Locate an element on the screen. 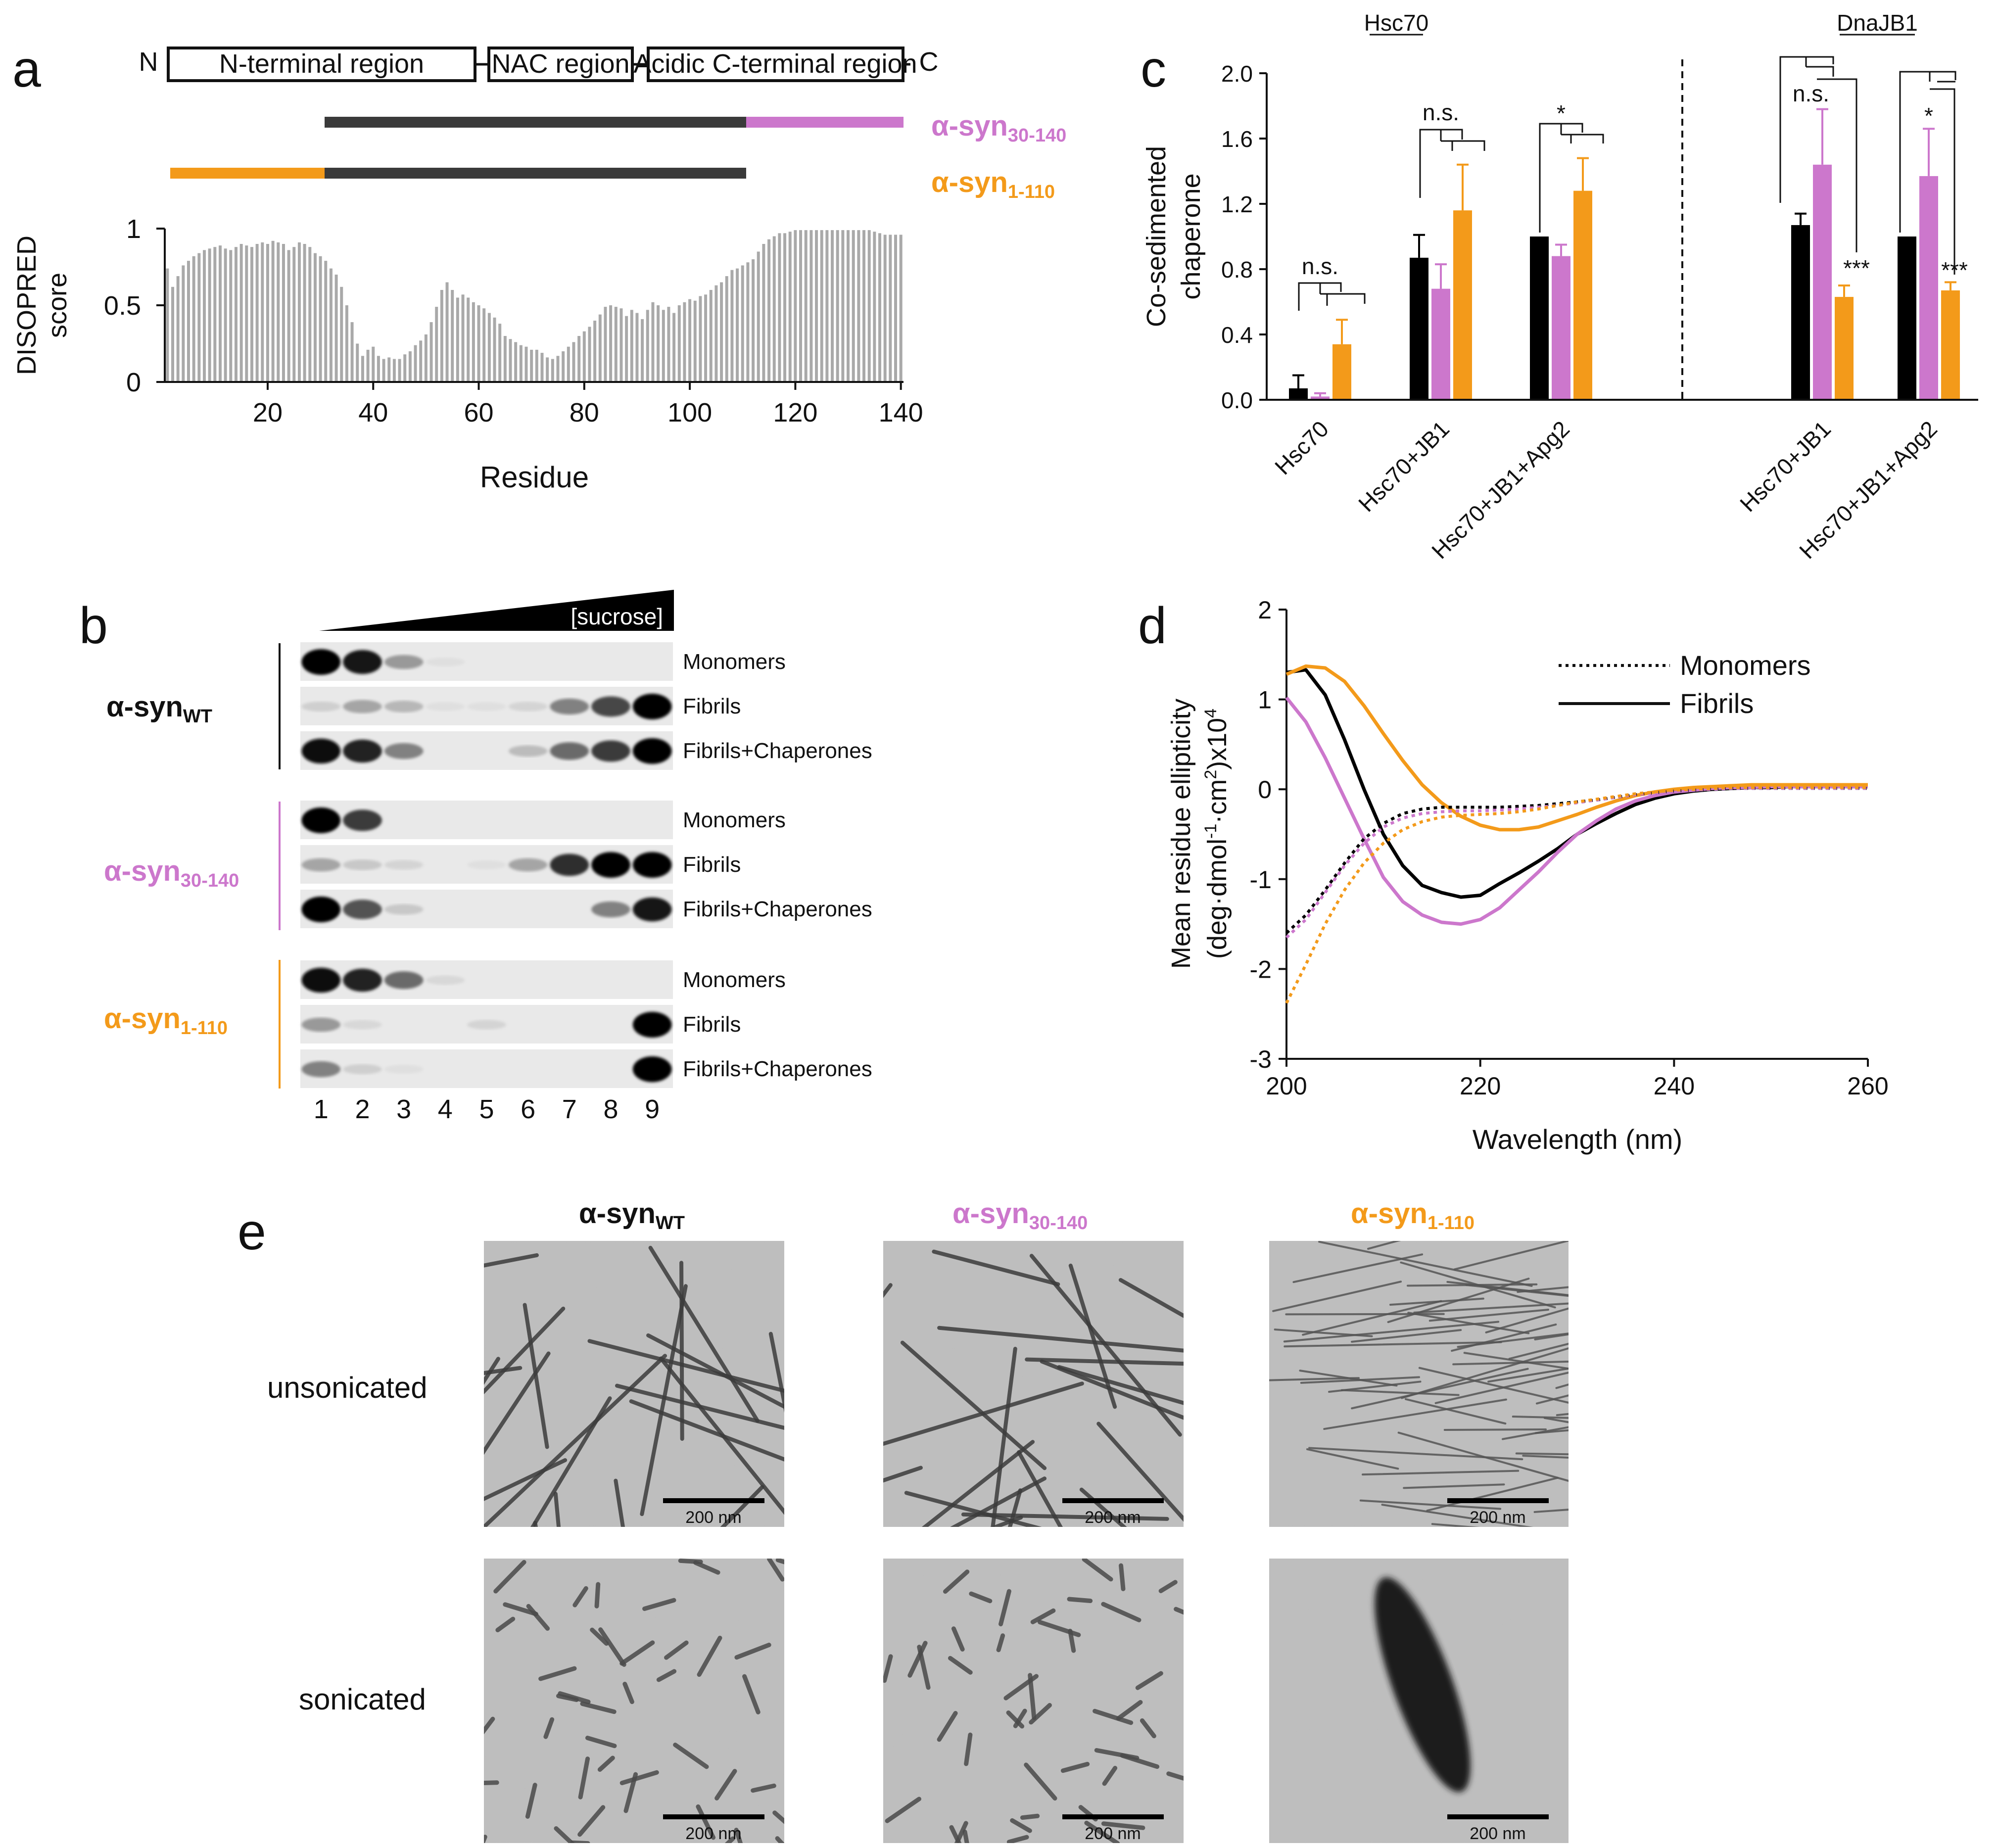  group-header-dnajb1: DnaJB1 is located at coordinates (1877, 23).